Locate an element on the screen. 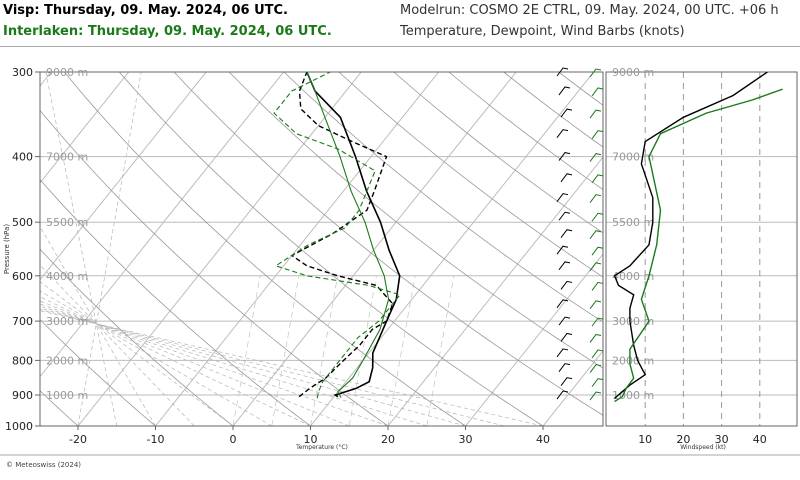 This screenshot has height=480, width=800. height-label: 4000 m is located at coordinates (67, 276).